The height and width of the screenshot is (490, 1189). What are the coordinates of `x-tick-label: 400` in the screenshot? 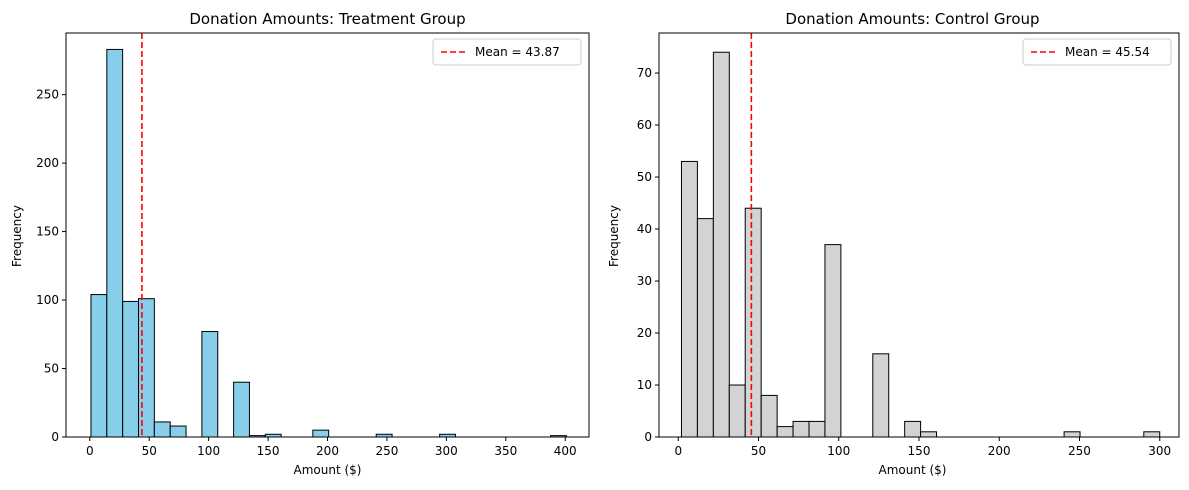 It's located at (565, 451).